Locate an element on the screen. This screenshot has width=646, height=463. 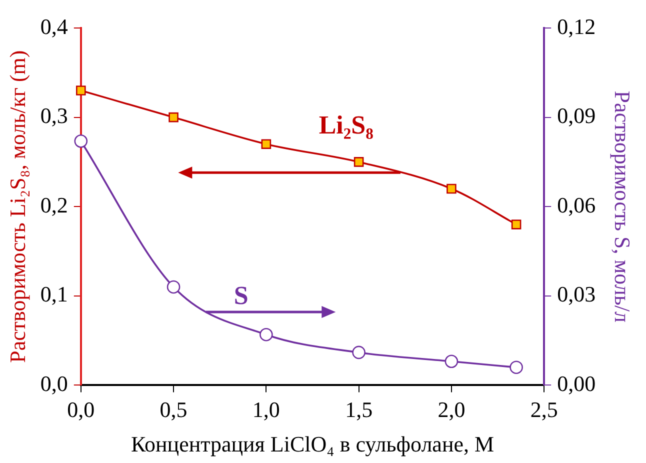
y2-tick-label: 0,06 is located at coordinates (576, 205).